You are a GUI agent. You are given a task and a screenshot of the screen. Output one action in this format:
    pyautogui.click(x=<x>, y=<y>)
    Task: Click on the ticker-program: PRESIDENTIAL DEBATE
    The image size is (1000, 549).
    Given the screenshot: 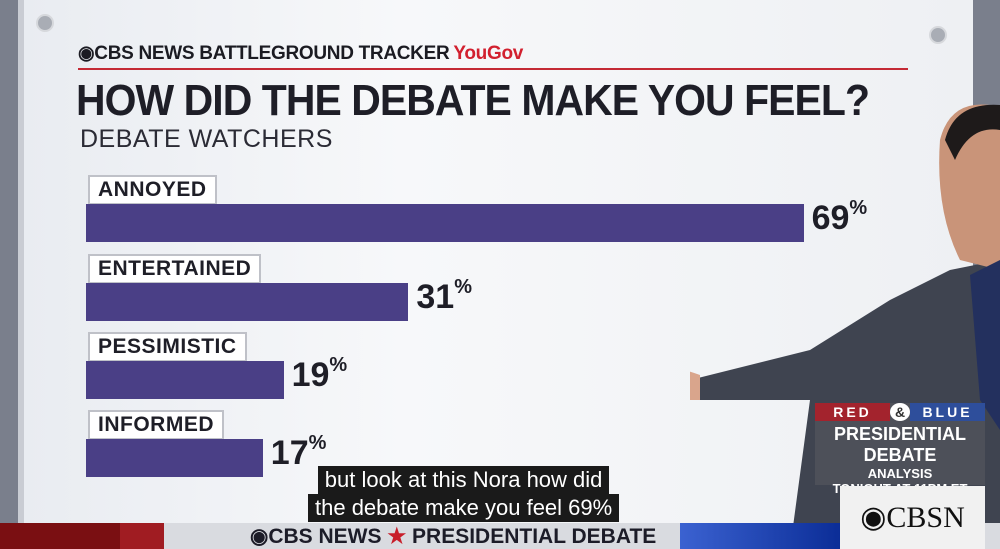 What is the action you would take?
    pyautogui.click(x=534, y=536)
    